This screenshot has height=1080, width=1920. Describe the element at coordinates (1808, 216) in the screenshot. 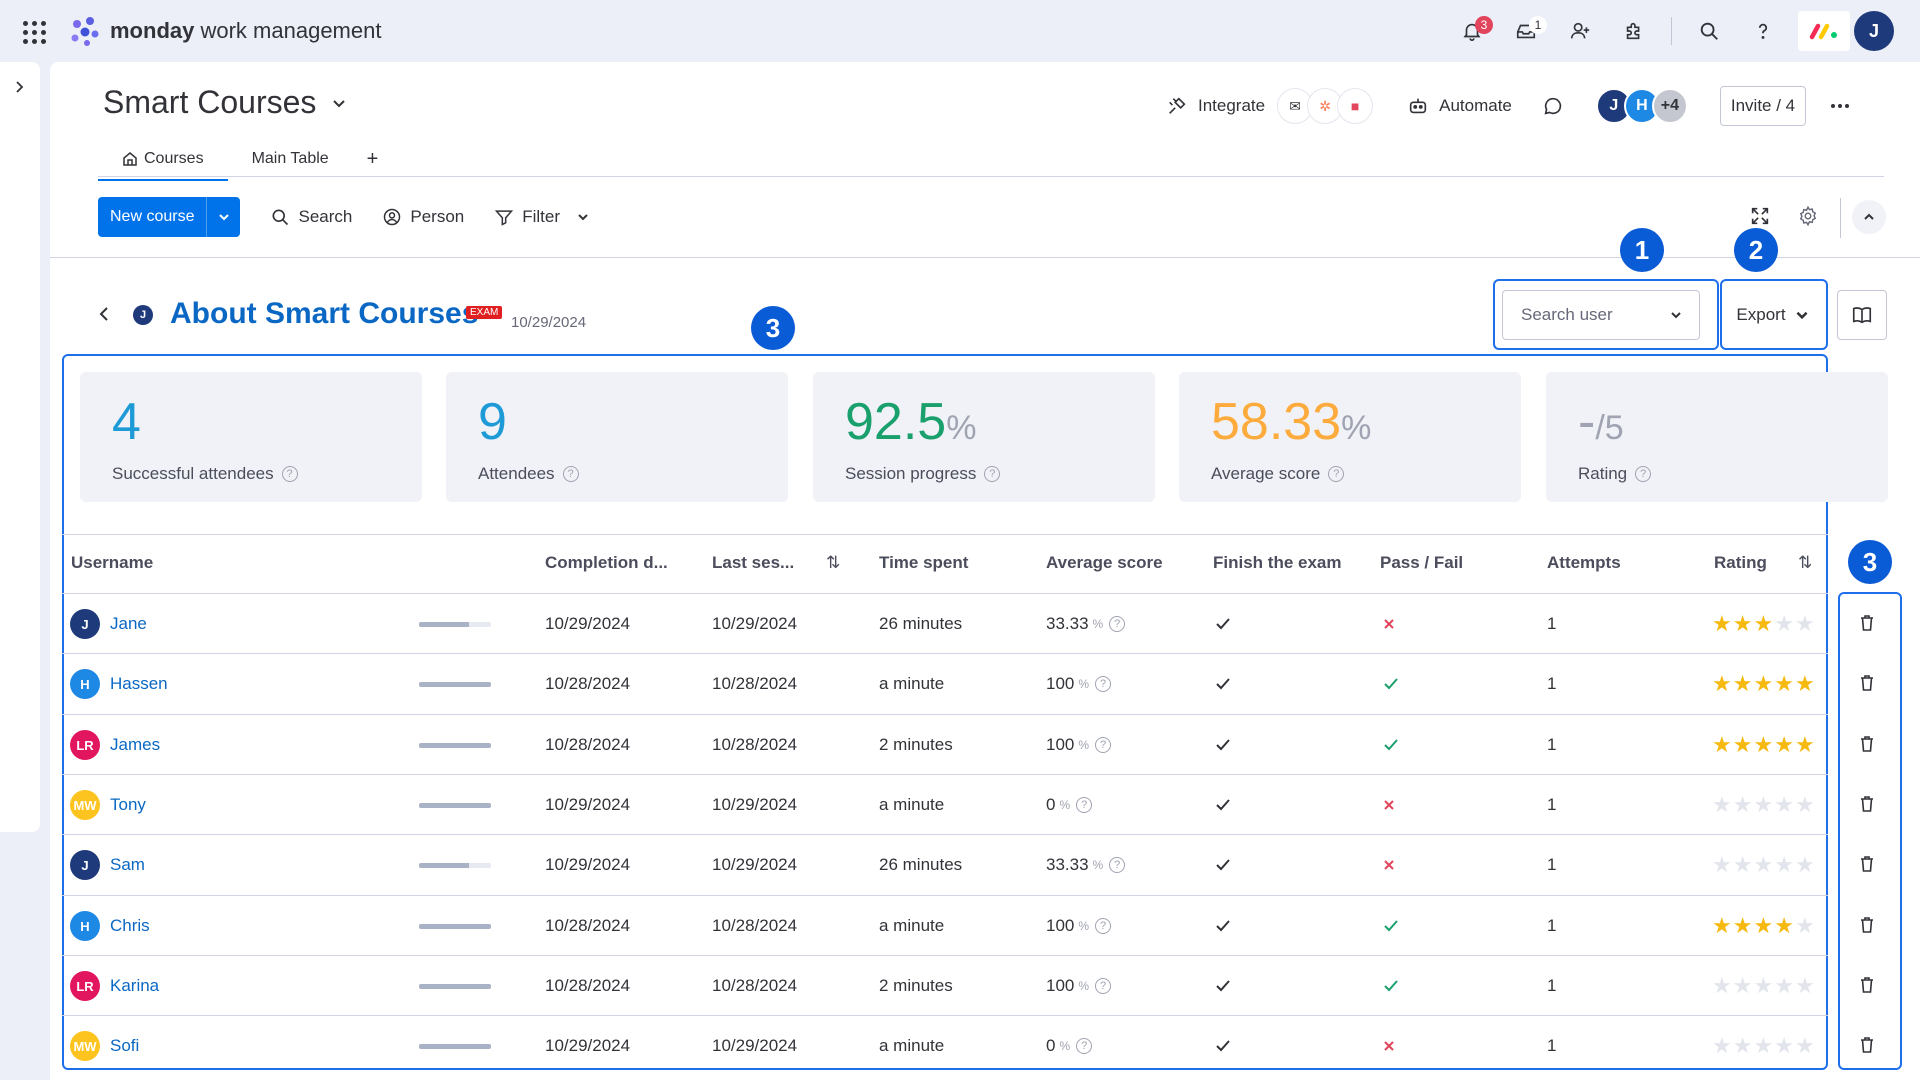

I see `settings-button` at that location.